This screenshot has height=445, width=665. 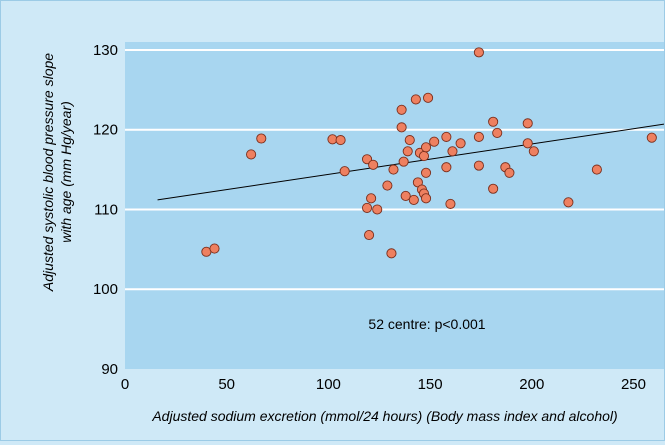 What do you see at coordinates (328, 384) in the screenshot?
I see `x-tick-label-100: 100` at bounding box center [328, 384].